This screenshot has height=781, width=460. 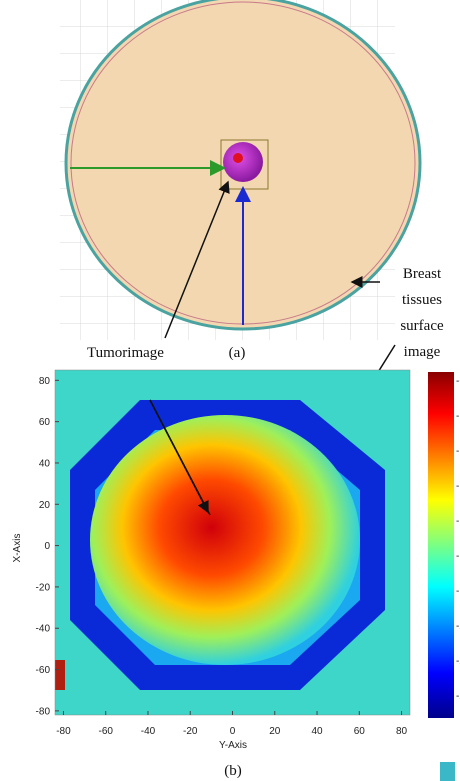 I want to click on tumor, so click(x=243, y=162).